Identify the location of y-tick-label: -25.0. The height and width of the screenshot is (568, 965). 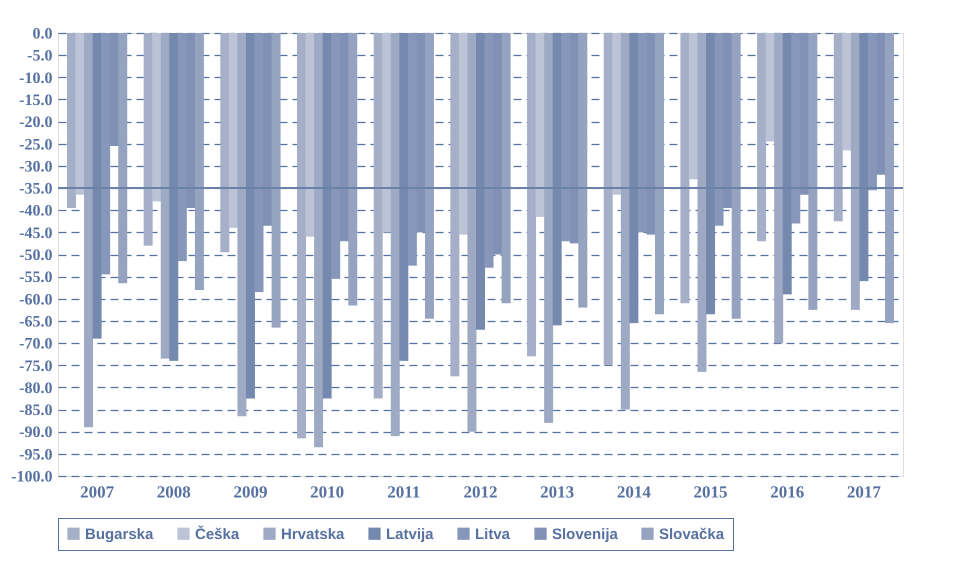
(35, 145).